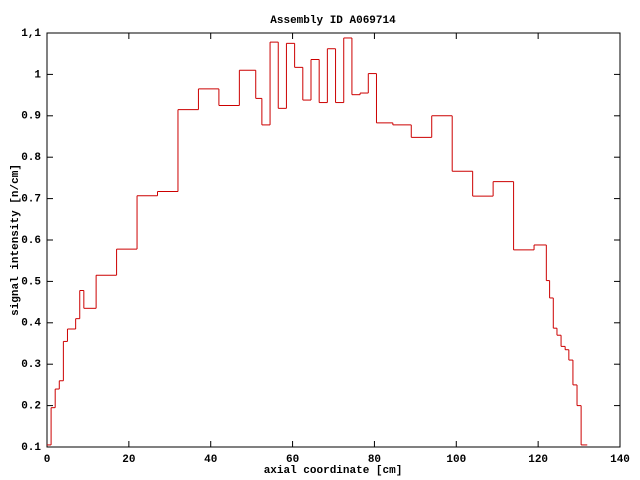  Describe the element at coordinates (31, 324) in the screenshot. I see `y-tick-label: 0.4` at that location.